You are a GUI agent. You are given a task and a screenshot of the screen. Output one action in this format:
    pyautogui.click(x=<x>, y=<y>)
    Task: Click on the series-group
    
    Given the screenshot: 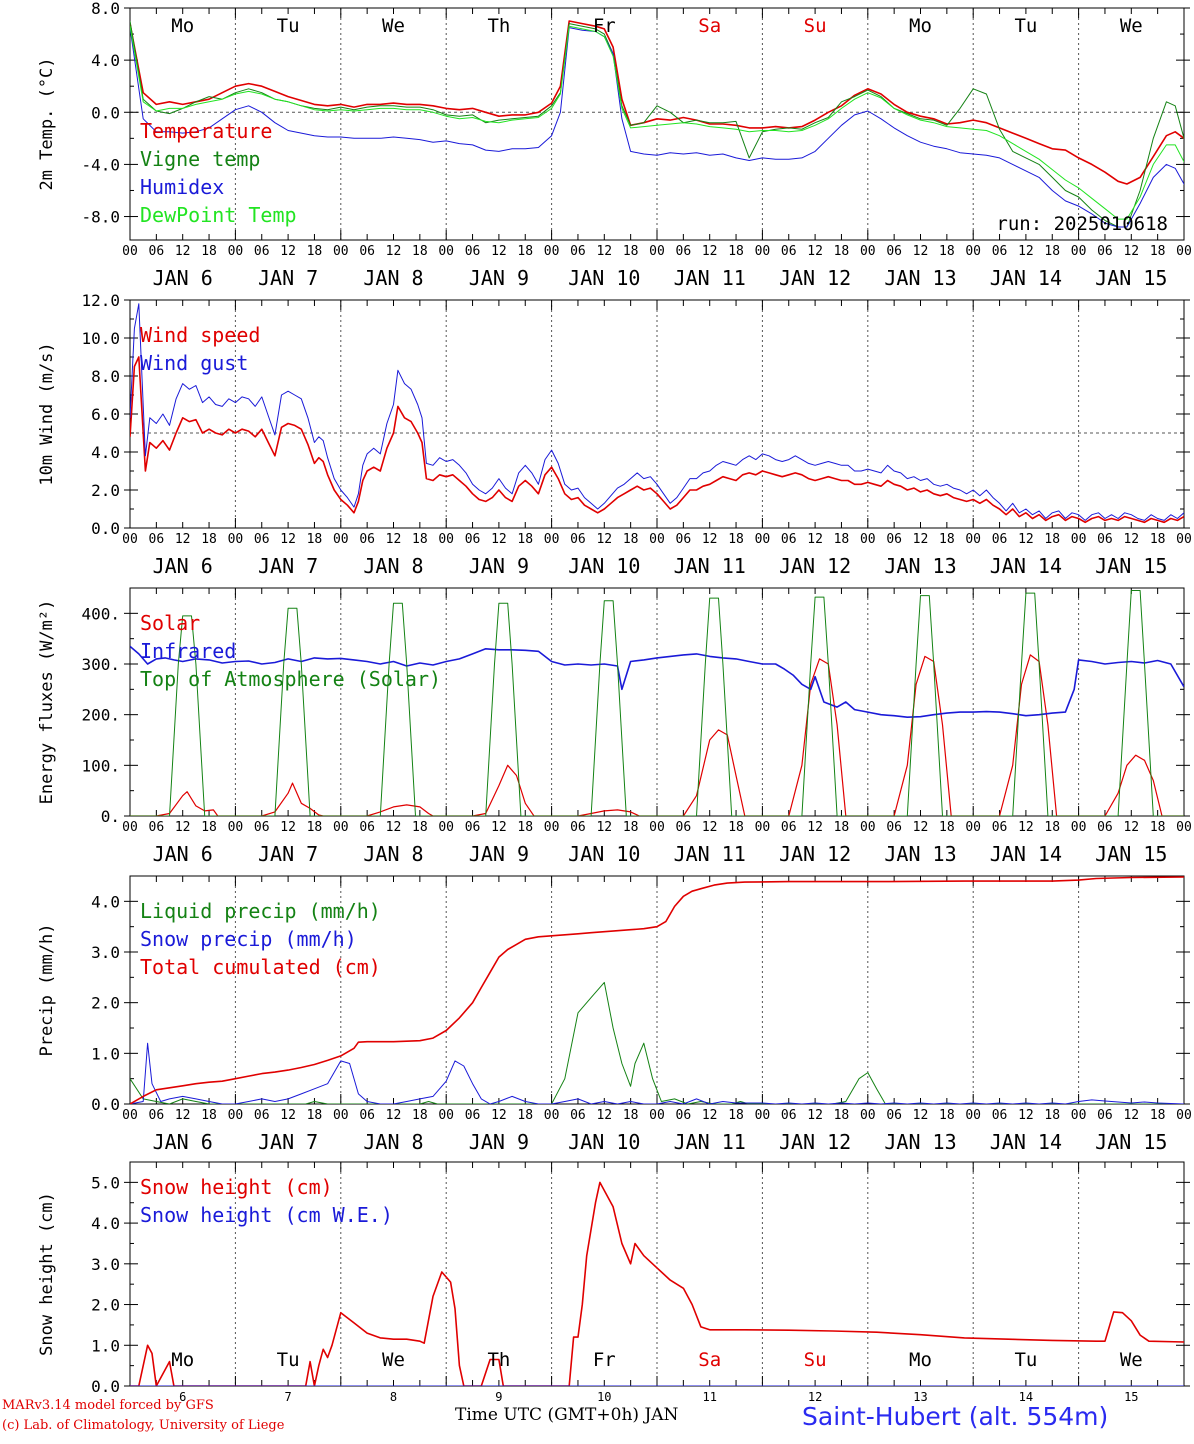 What is the action you would take?
    pyautogui.click(x=657, y=703)
    